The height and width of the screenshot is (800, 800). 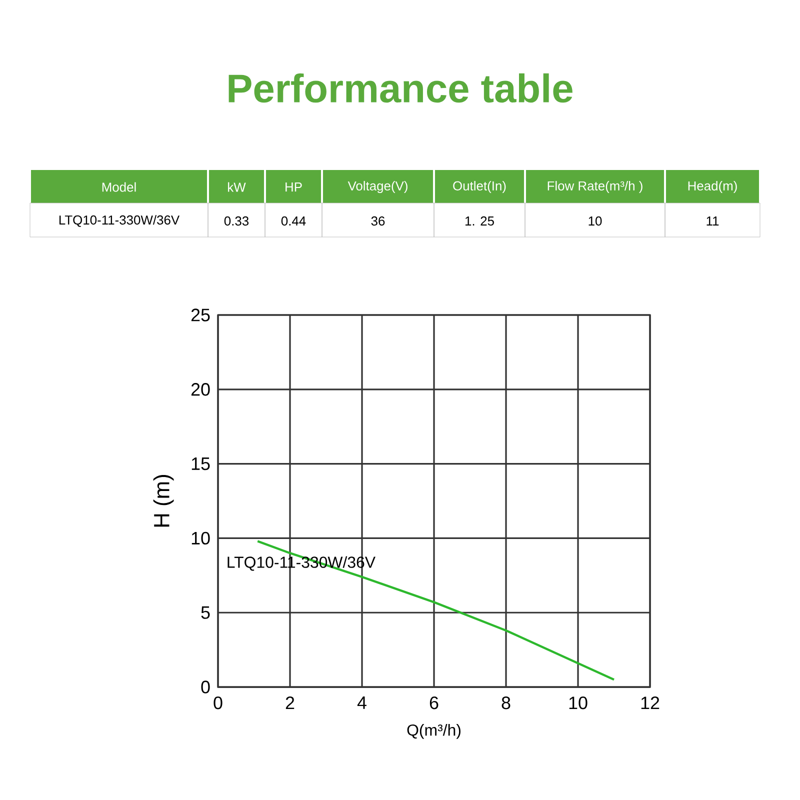 I want to click on text: 0.44, so click(x=293, y=221).